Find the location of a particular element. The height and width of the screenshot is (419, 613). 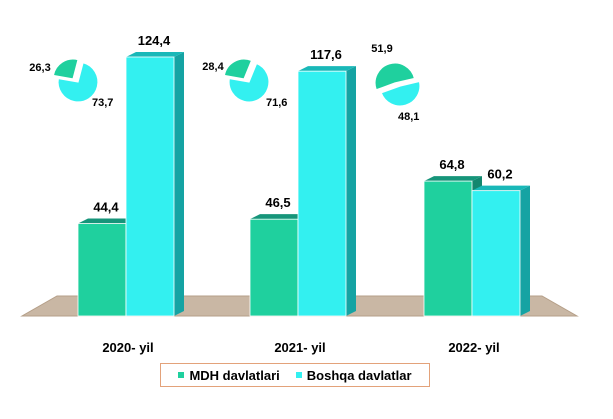

x-tick-label-2: 2022- yil is located at coordinates (473, 347).